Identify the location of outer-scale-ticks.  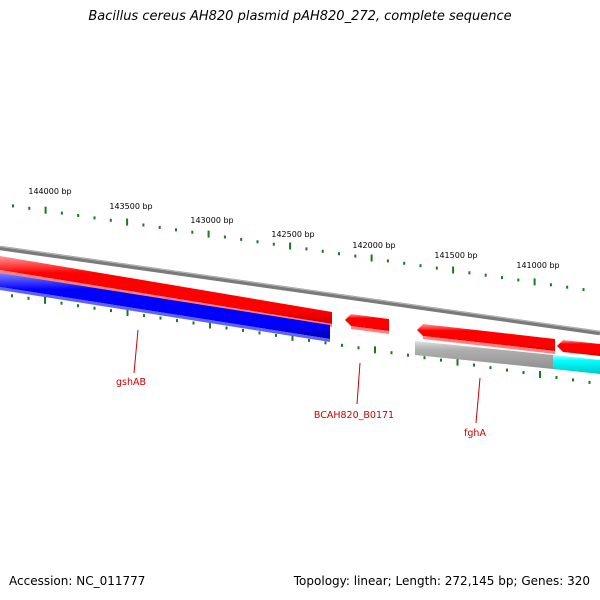
(298, 248).